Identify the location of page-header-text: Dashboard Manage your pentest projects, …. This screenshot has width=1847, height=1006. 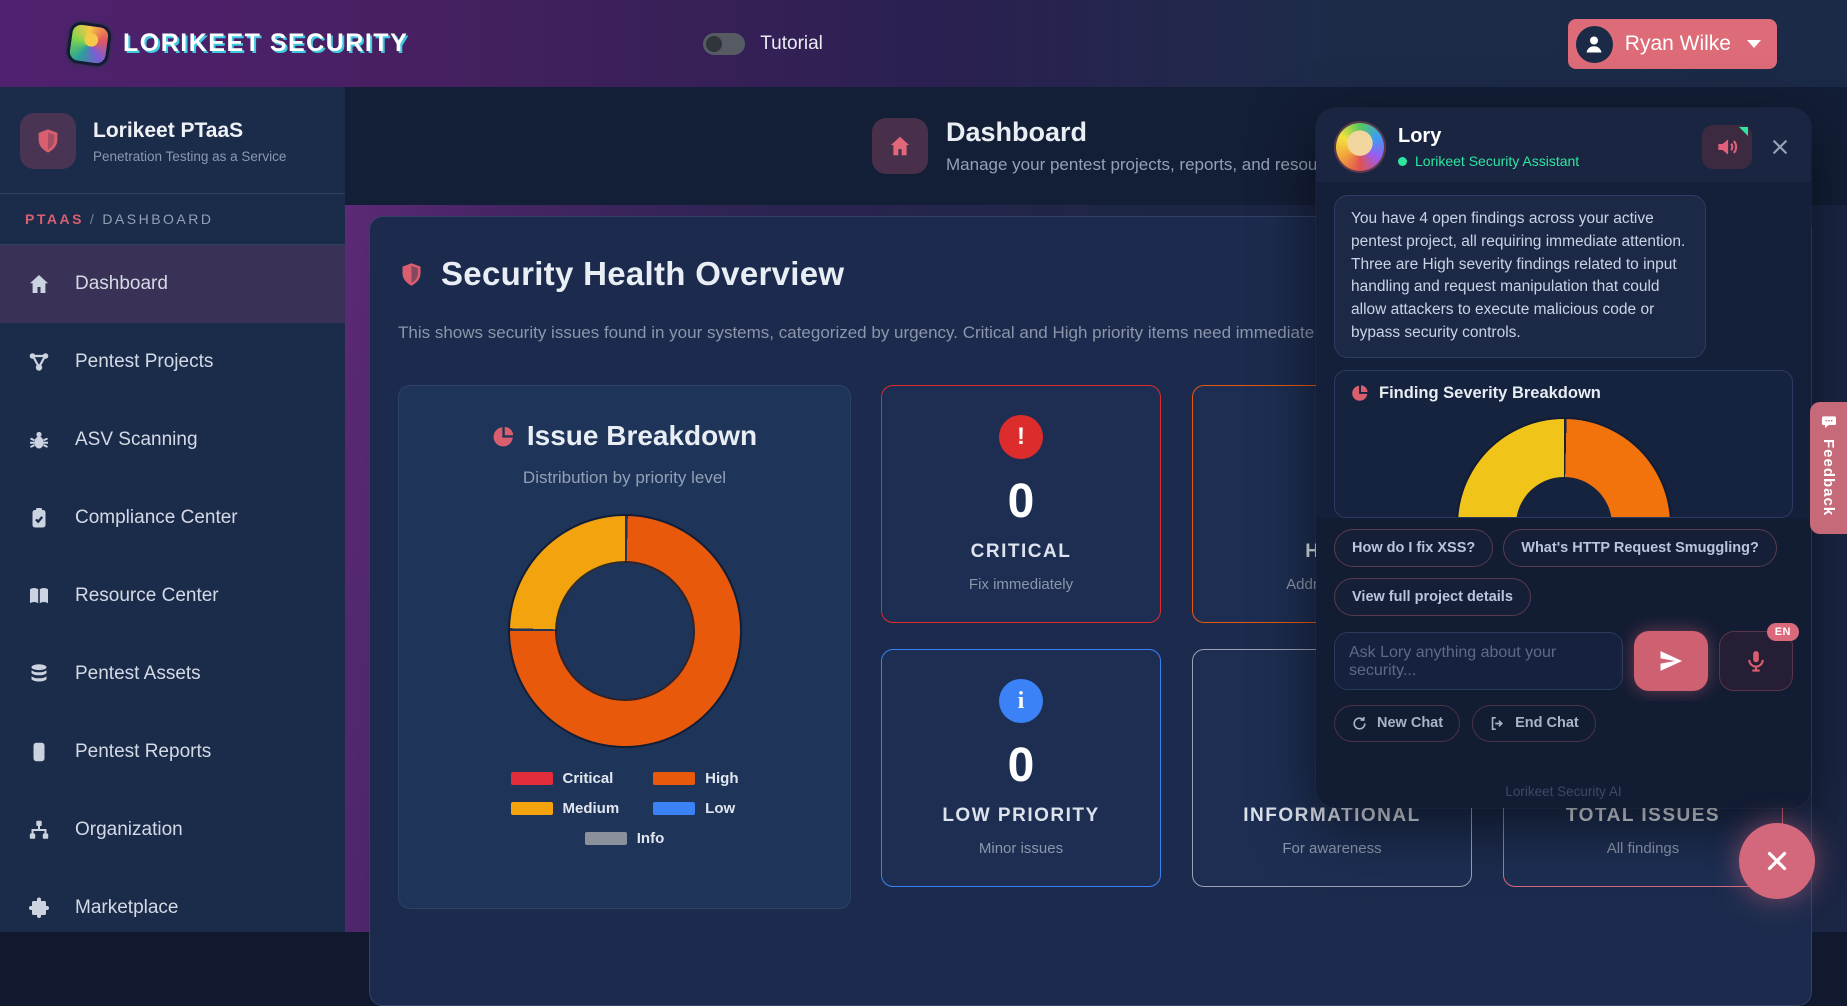
(1148, 146).